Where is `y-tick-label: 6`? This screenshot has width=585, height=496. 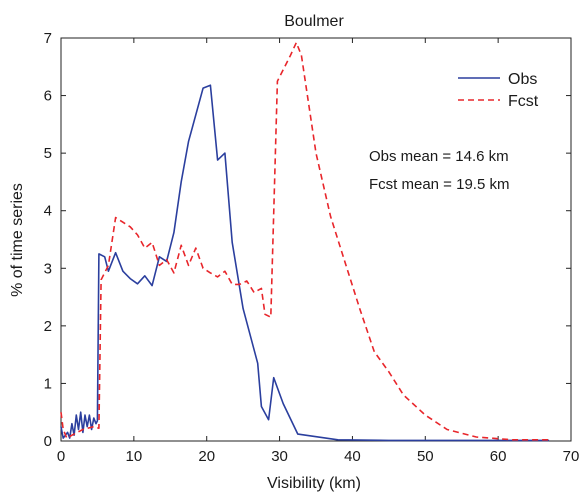
y-tick-label: 6 is located at coordinates (48, 96).